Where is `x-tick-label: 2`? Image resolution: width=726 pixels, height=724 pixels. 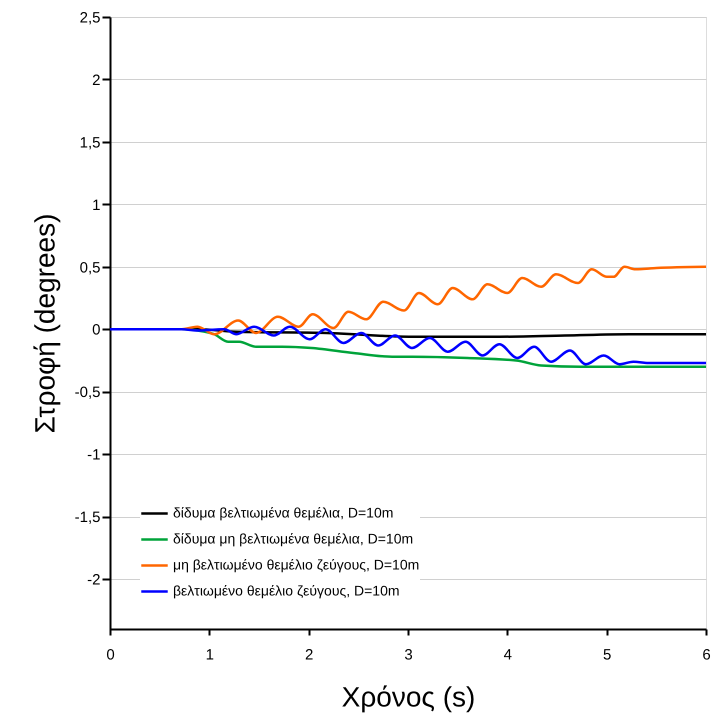
x-tick-label: 2 is located at coordinates (309, 655).